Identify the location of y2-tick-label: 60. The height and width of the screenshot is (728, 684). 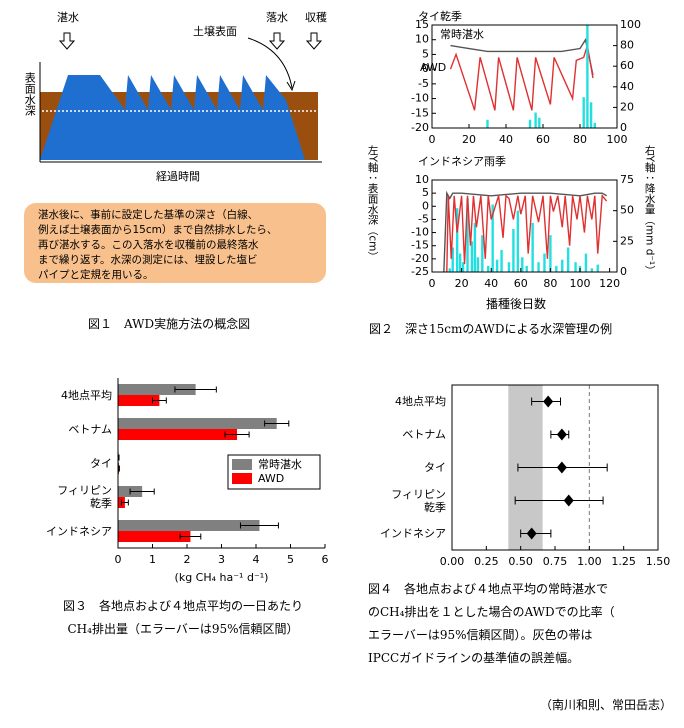
(627, 65).